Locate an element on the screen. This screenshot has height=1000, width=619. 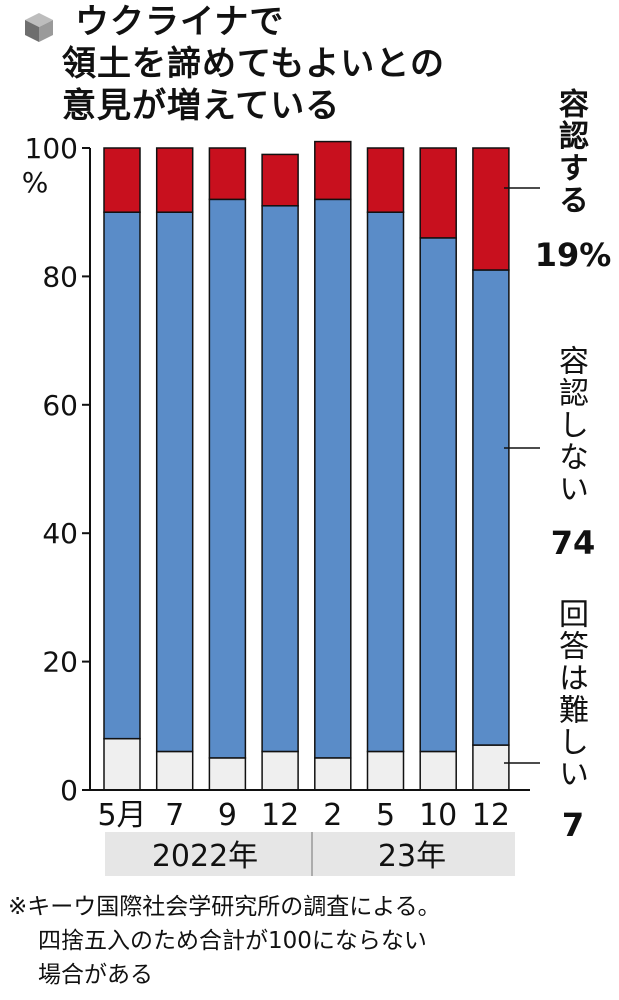
y-unit-label: % is located at coordinates (35, 182).